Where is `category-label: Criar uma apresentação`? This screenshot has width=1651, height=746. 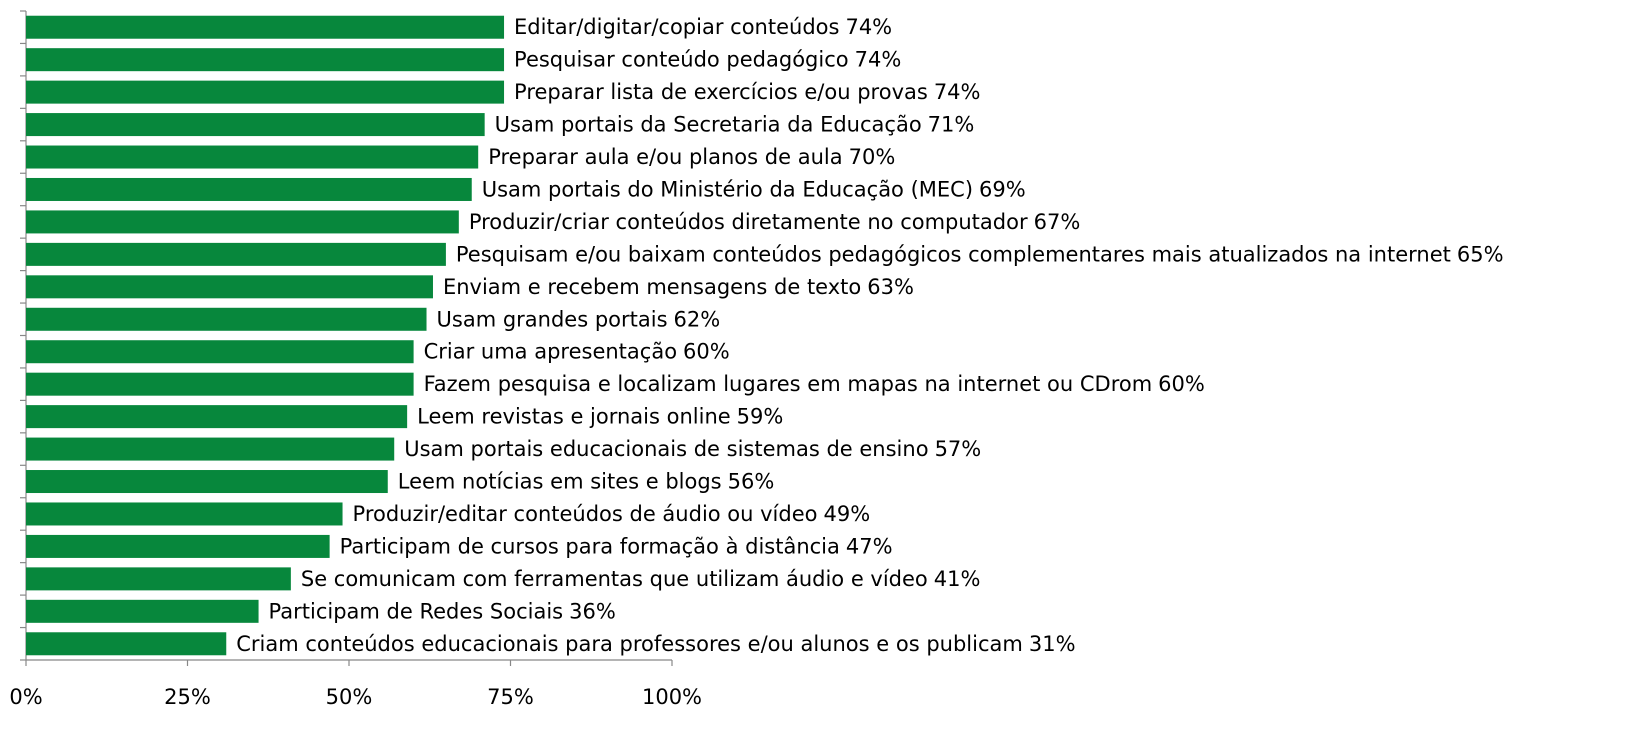
category-label: Criar uma apresentação is located at coordinates (550, 352).